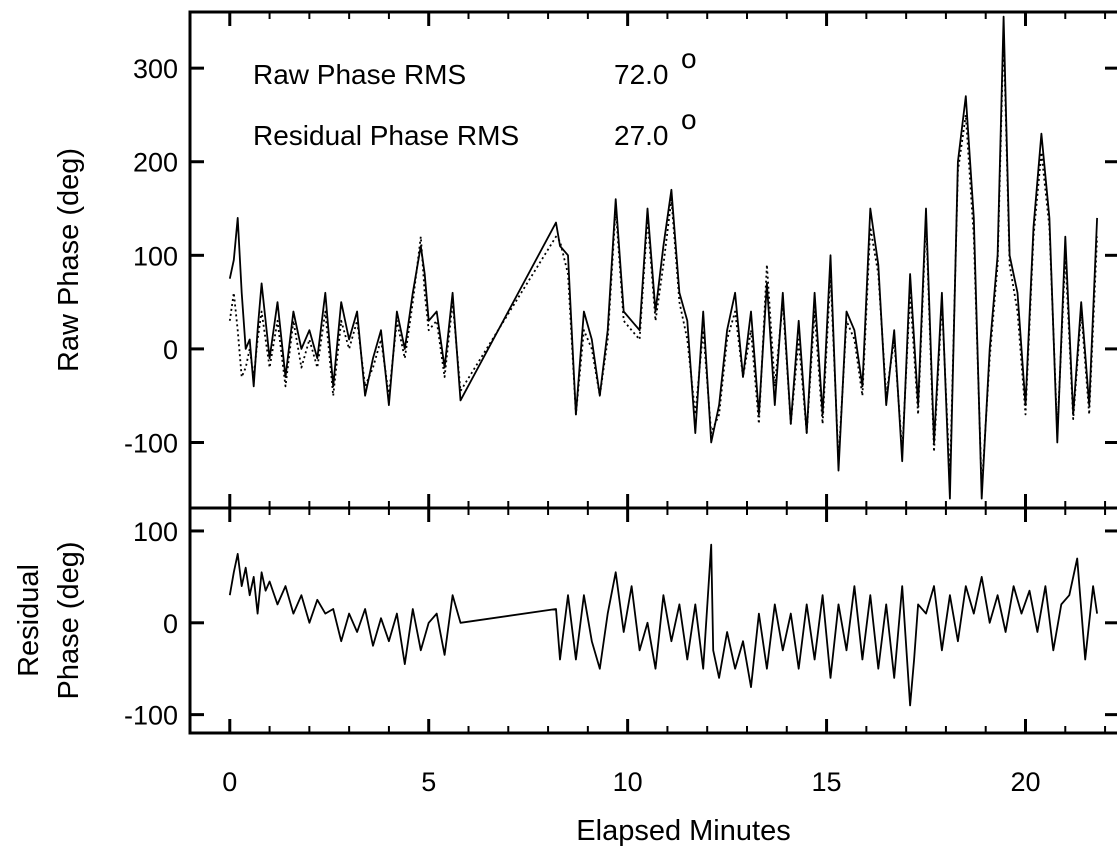 This screenshot has height=847, width=1117. Describe the element at coordinates (69, 621) in the screenshot. I see `residual-phase-ylabel-line: Phase (deg)` at that location.